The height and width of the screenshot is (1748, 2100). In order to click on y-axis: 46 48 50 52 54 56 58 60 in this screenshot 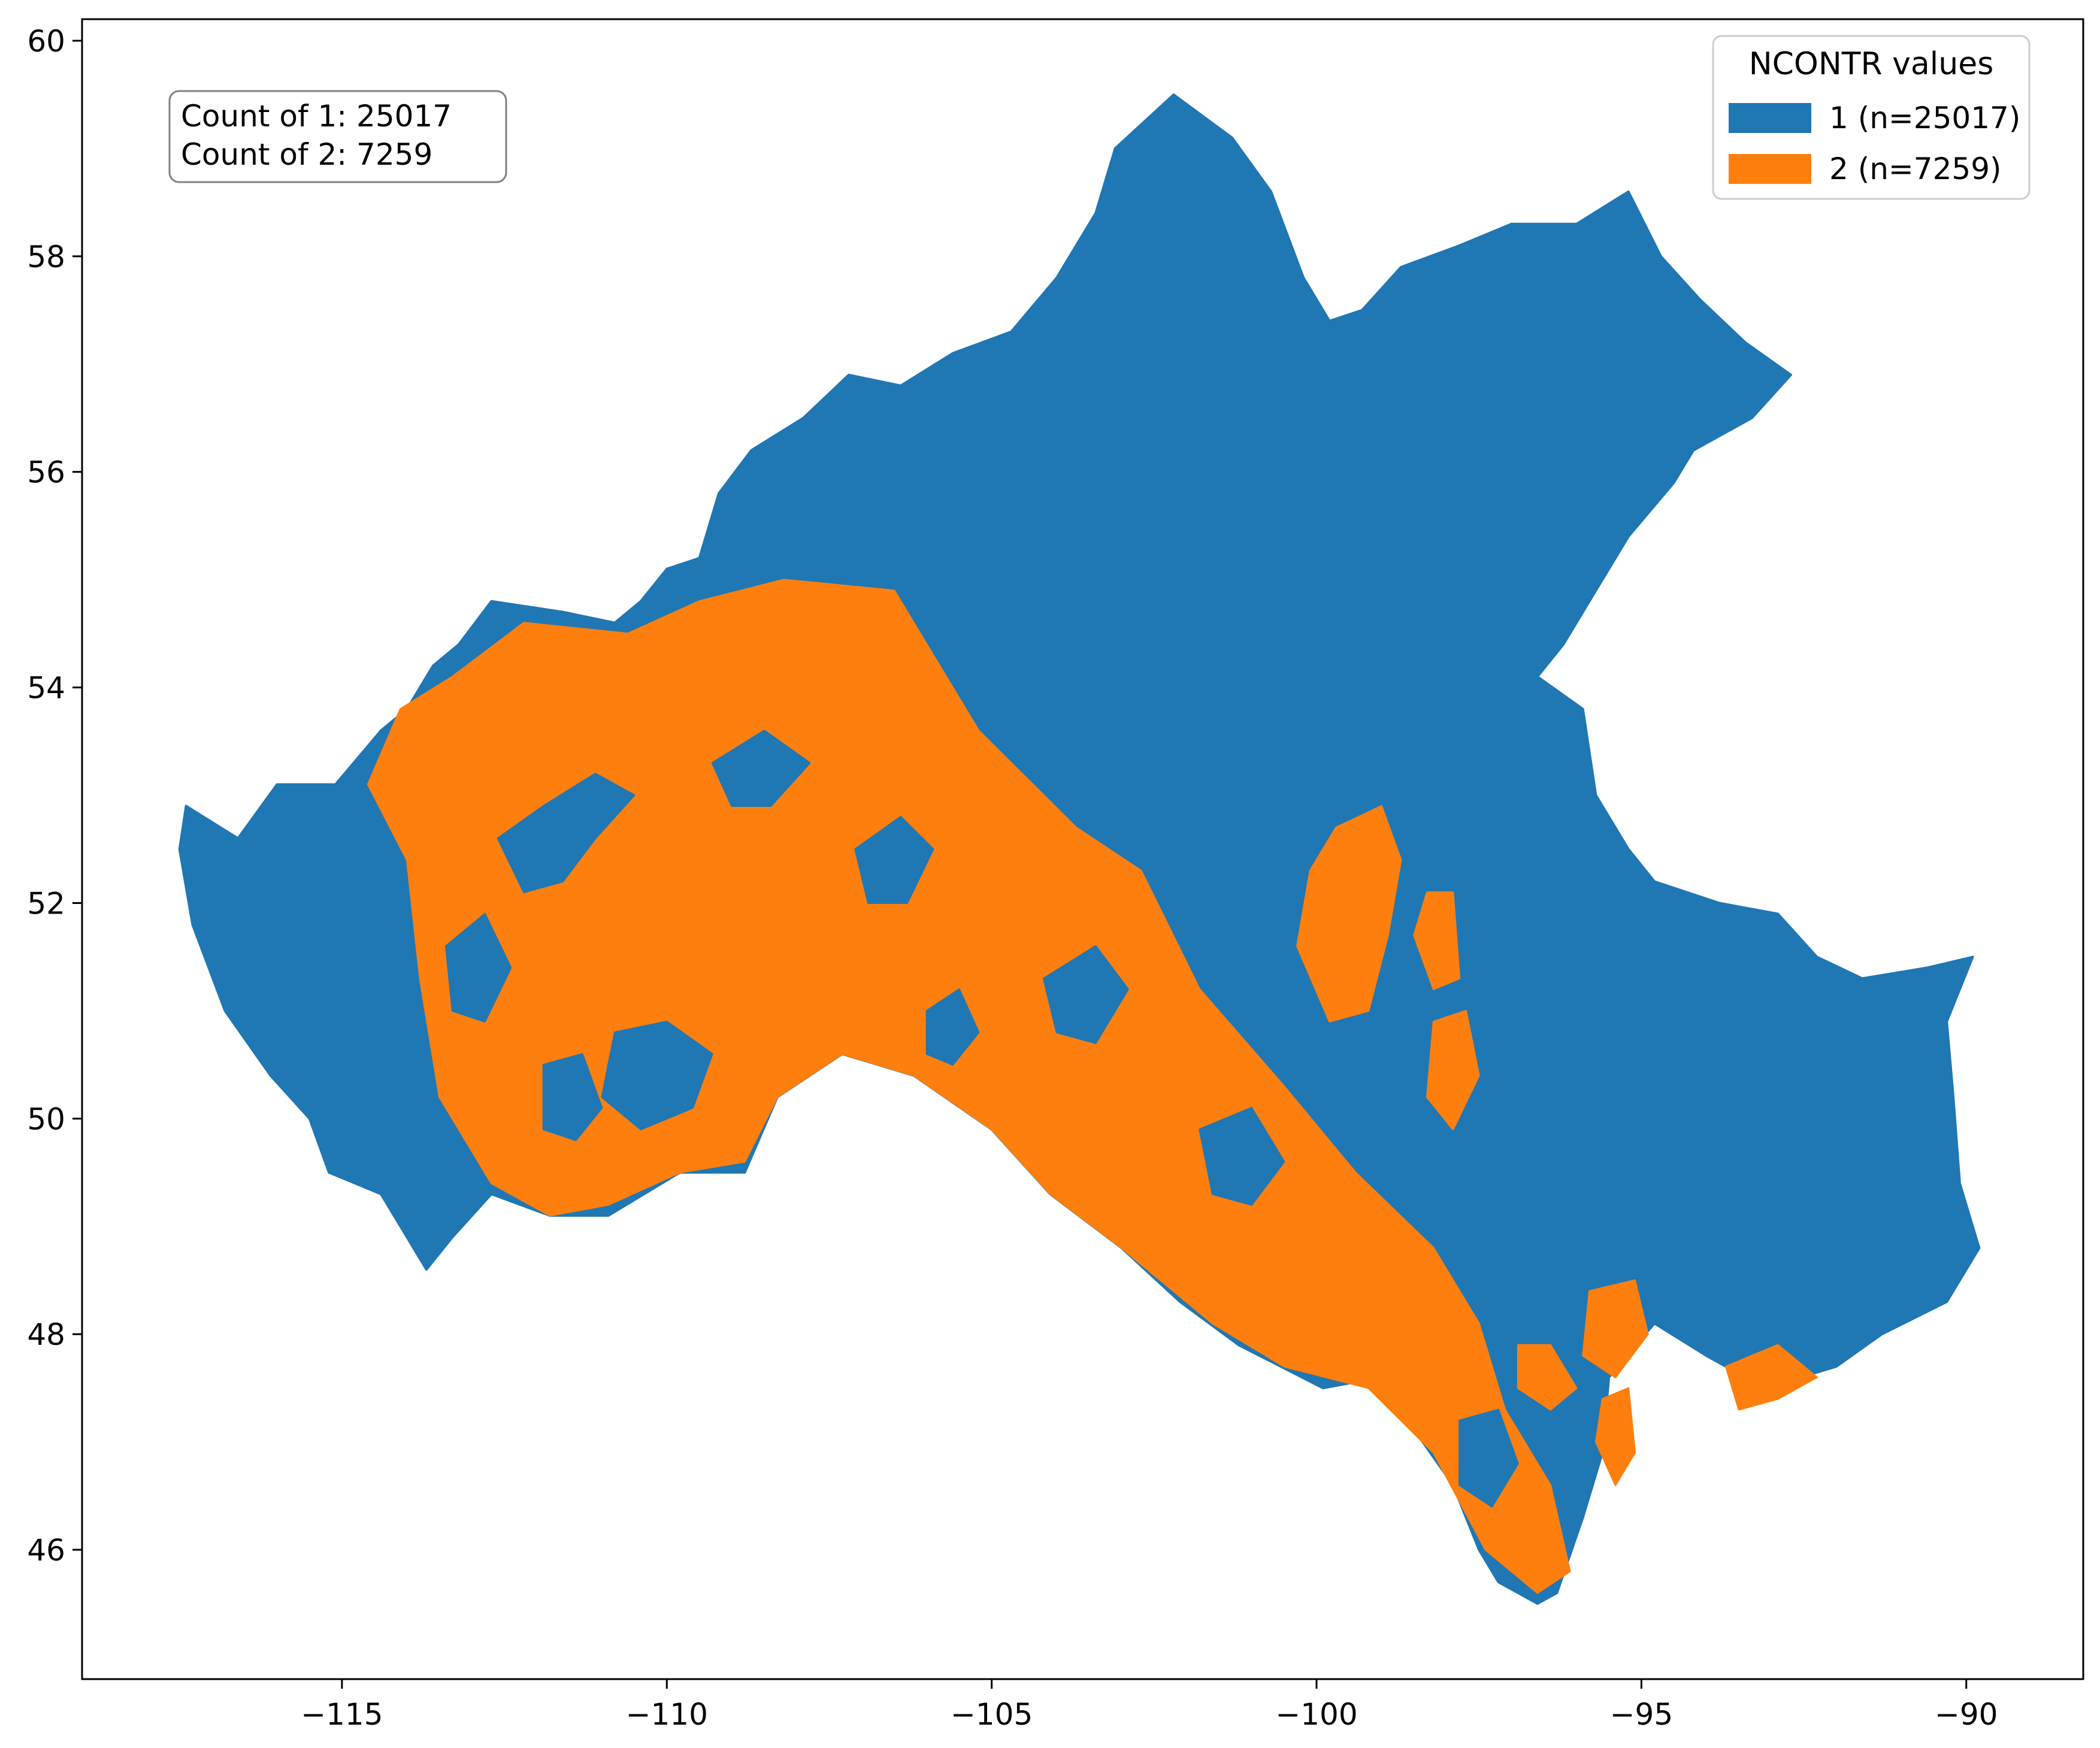, I will do `click(55, 796)`.